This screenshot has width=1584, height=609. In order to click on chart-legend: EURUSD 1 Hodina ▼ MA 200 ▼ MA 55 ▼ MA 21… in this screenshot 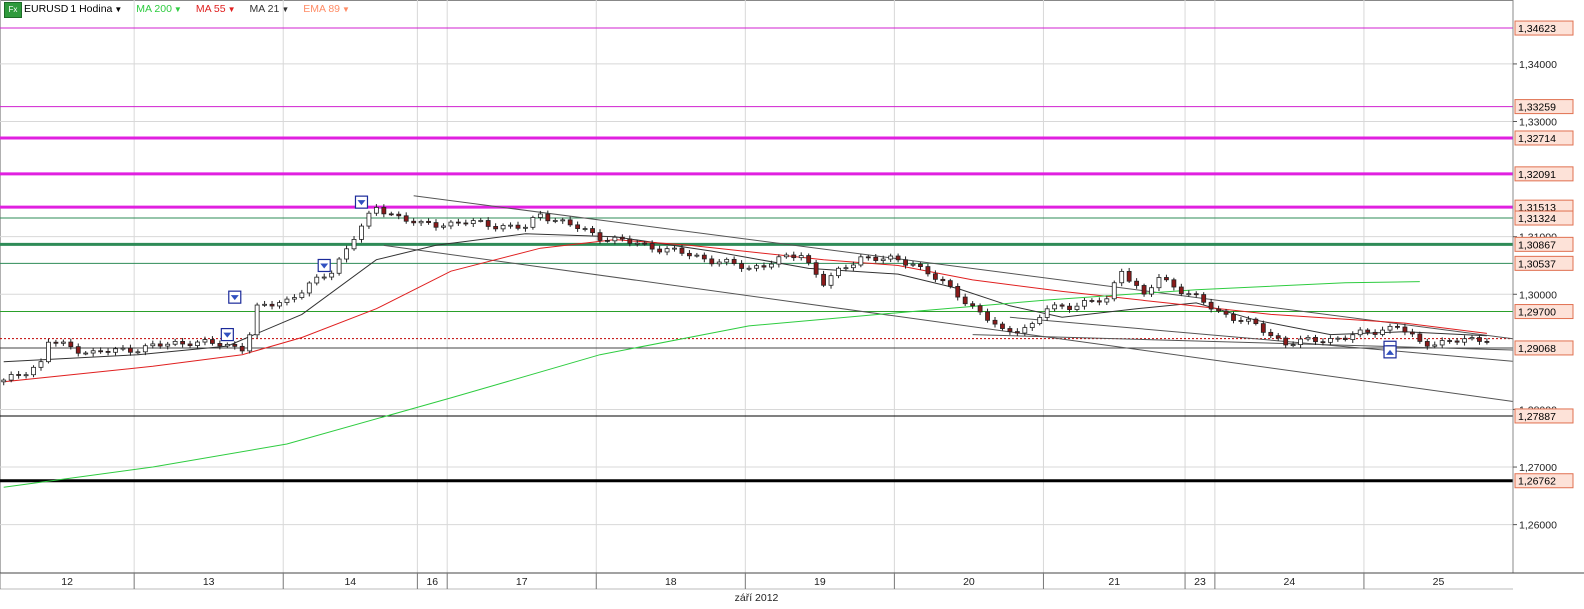, I will do `click(187, 9)`.